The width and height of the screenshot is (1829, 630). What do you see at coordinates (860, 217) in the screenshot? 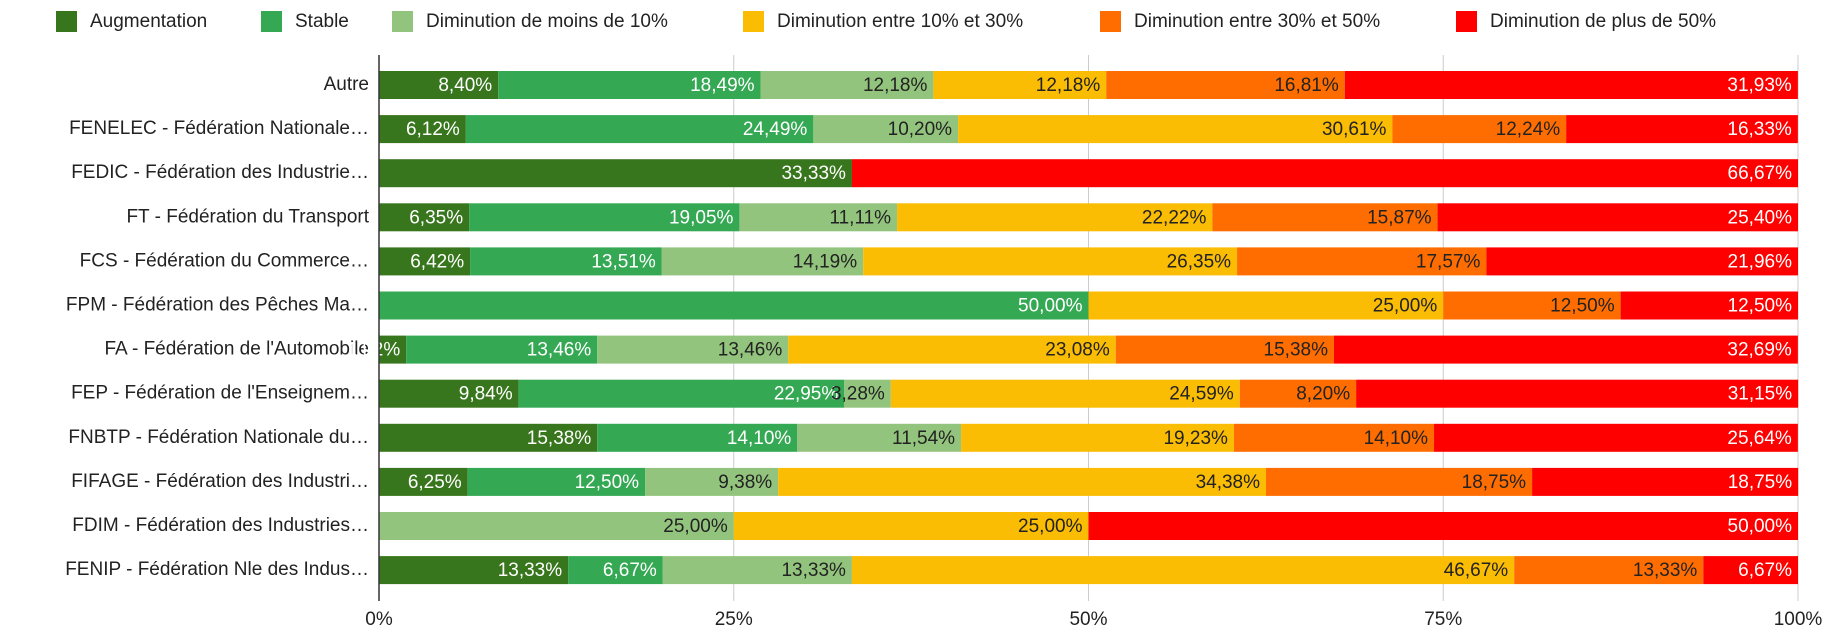
I see `data-label: 11,11%` at bounding box center [860, 217].